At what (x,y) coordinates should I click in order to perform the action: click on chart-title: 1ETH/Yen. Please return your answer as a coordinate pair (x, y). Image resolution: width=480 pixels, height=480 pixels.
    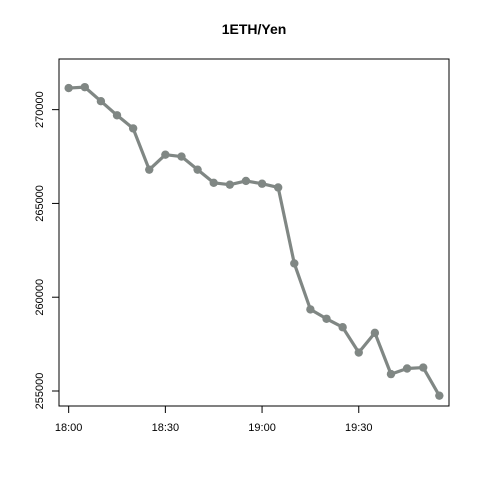
    Looking at the image, I should click on (254, 29).